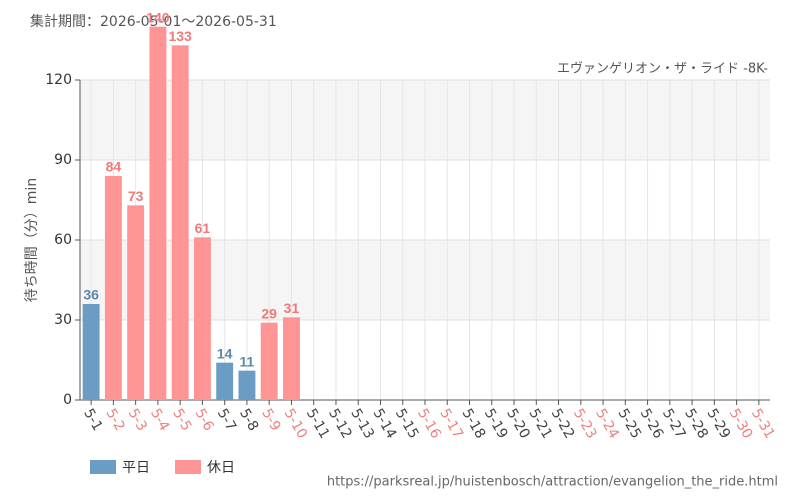 Image resolution: width=800 pixels, height=500 pixels. Describe the element at coordinates (662, 69) in the screenshot. I see `chart-title: エヴァンゲリオン・ザ・ライド -8K-` at that location.